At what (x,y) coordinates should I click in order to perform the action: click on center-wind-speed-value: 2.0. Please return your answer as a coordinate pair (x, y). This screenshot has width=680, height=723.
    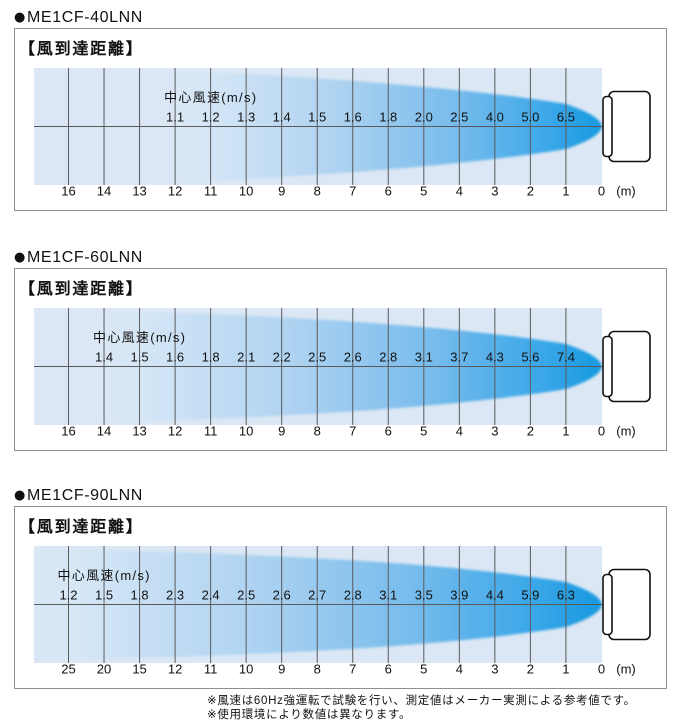
    Looking at the image, I should click on (424, 117).